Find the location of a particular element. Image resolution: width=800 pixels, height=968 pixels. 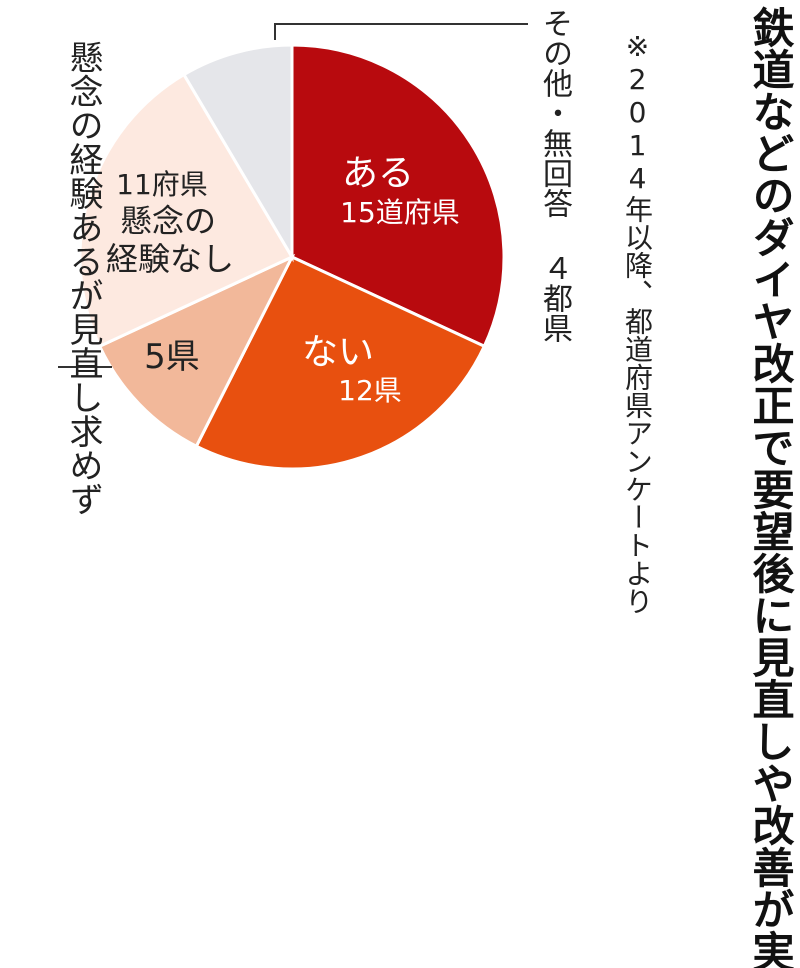

slice-label-concern-no-line2: 経験なし is located at coordinates (170, 259).